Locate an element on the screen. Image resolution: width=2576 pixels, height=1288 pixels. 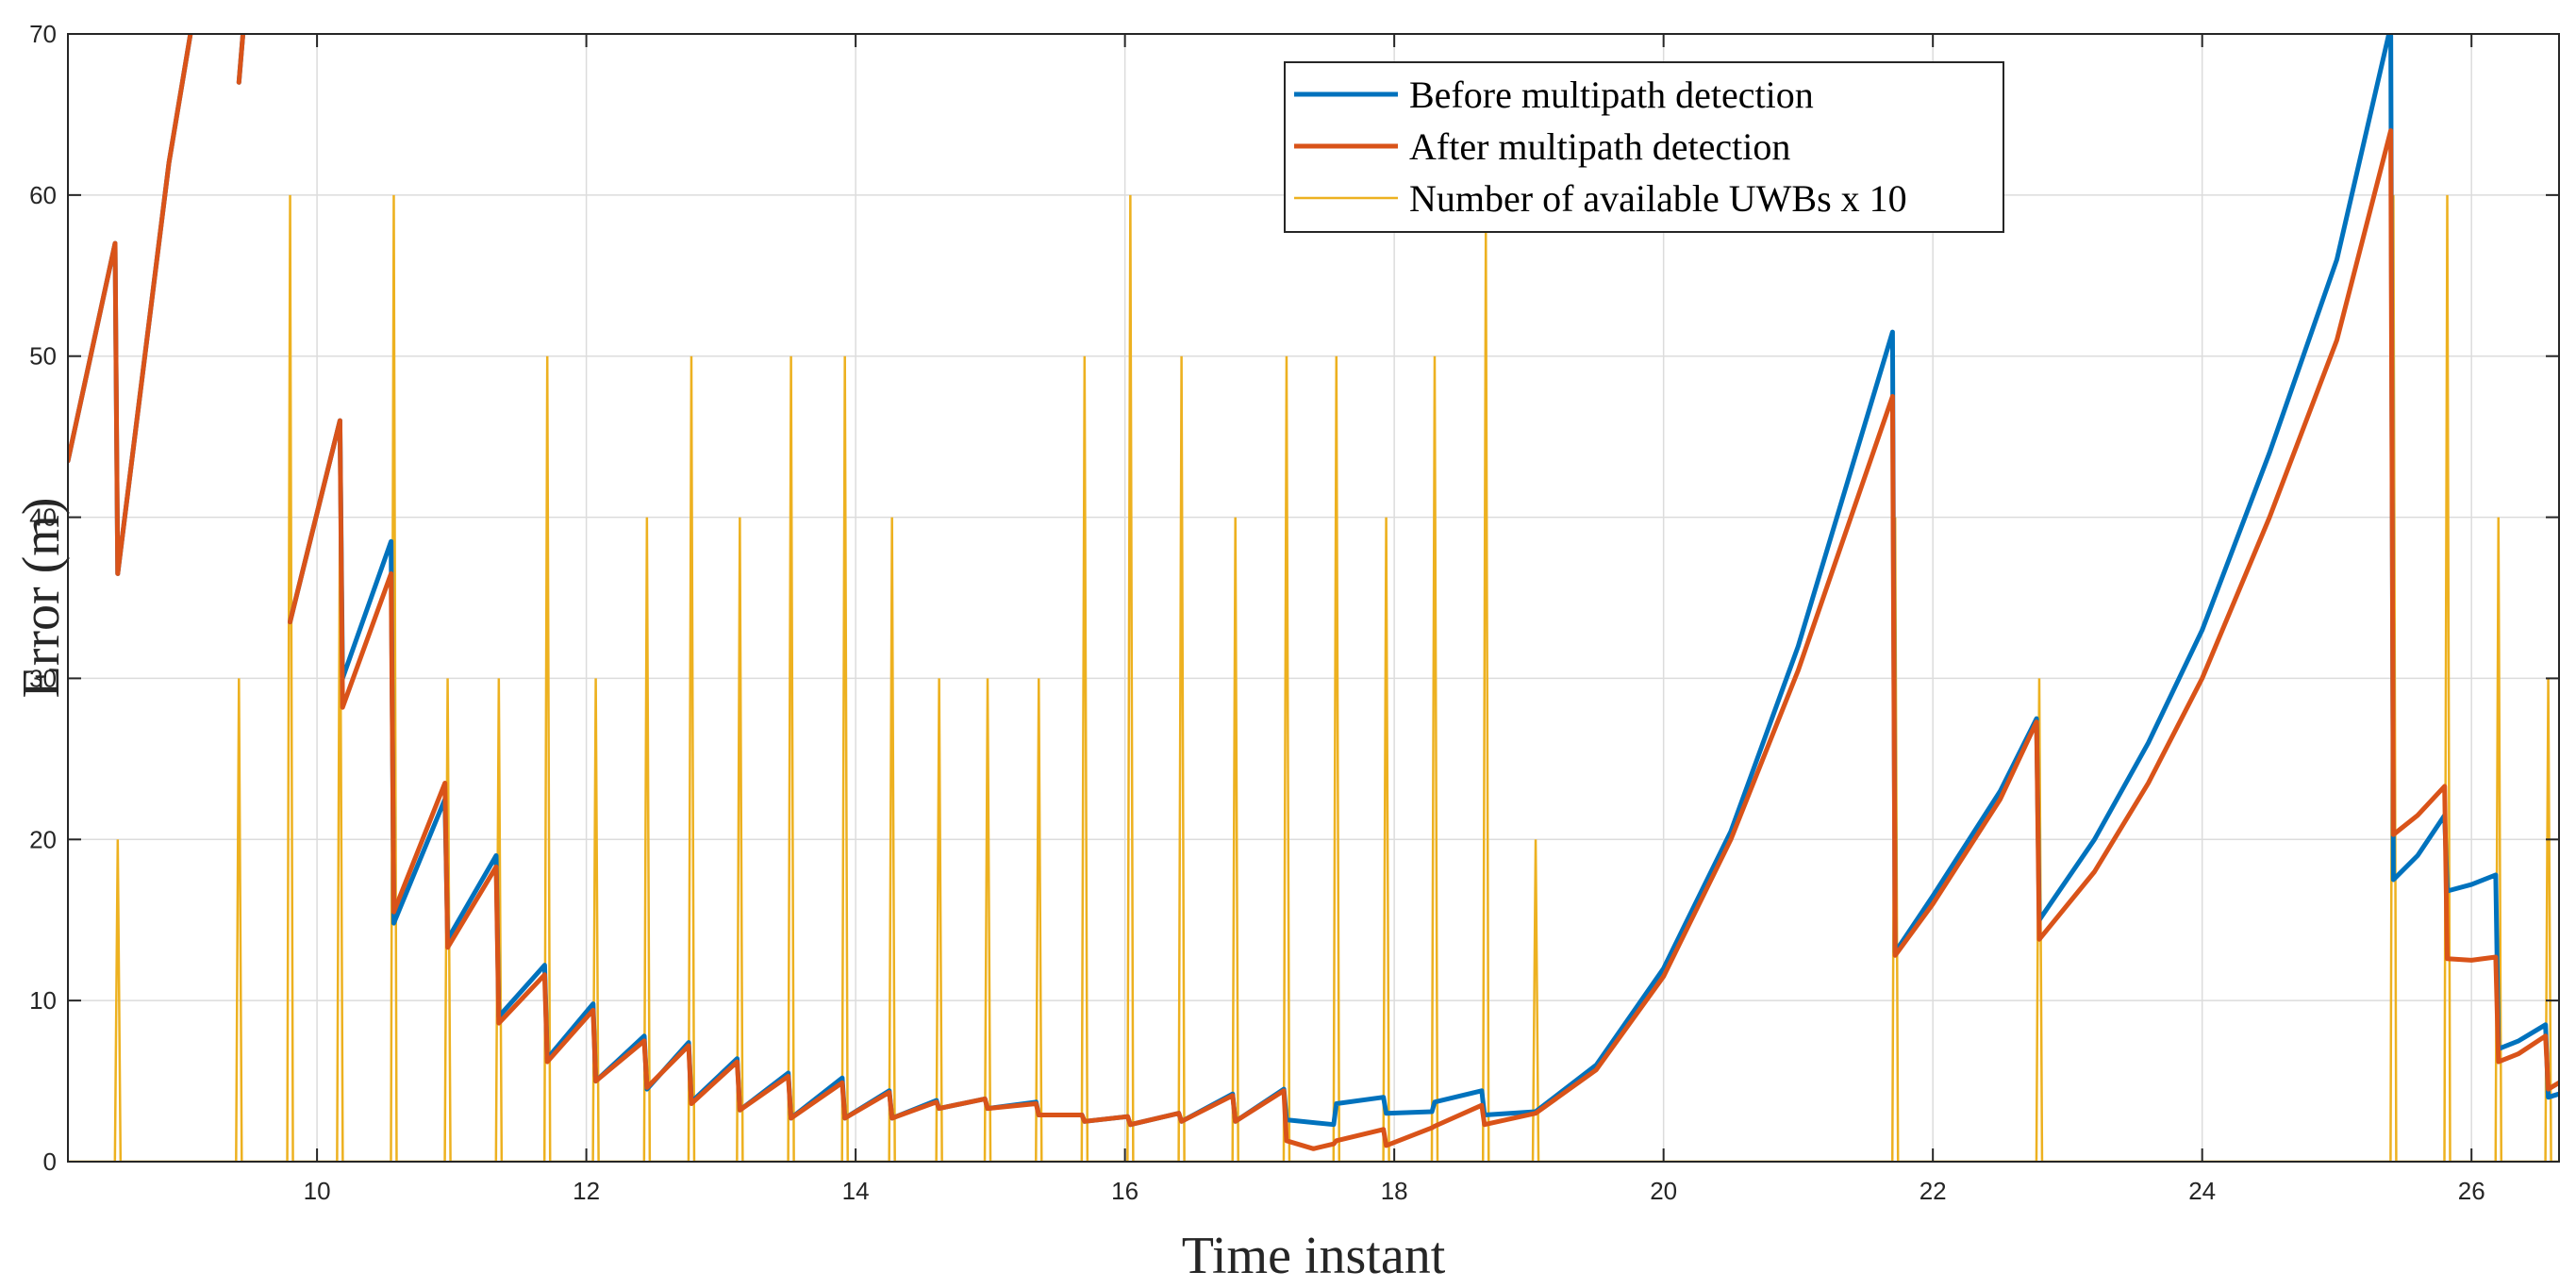
y-tick-label: 40 is located at coordinates (43, 518).